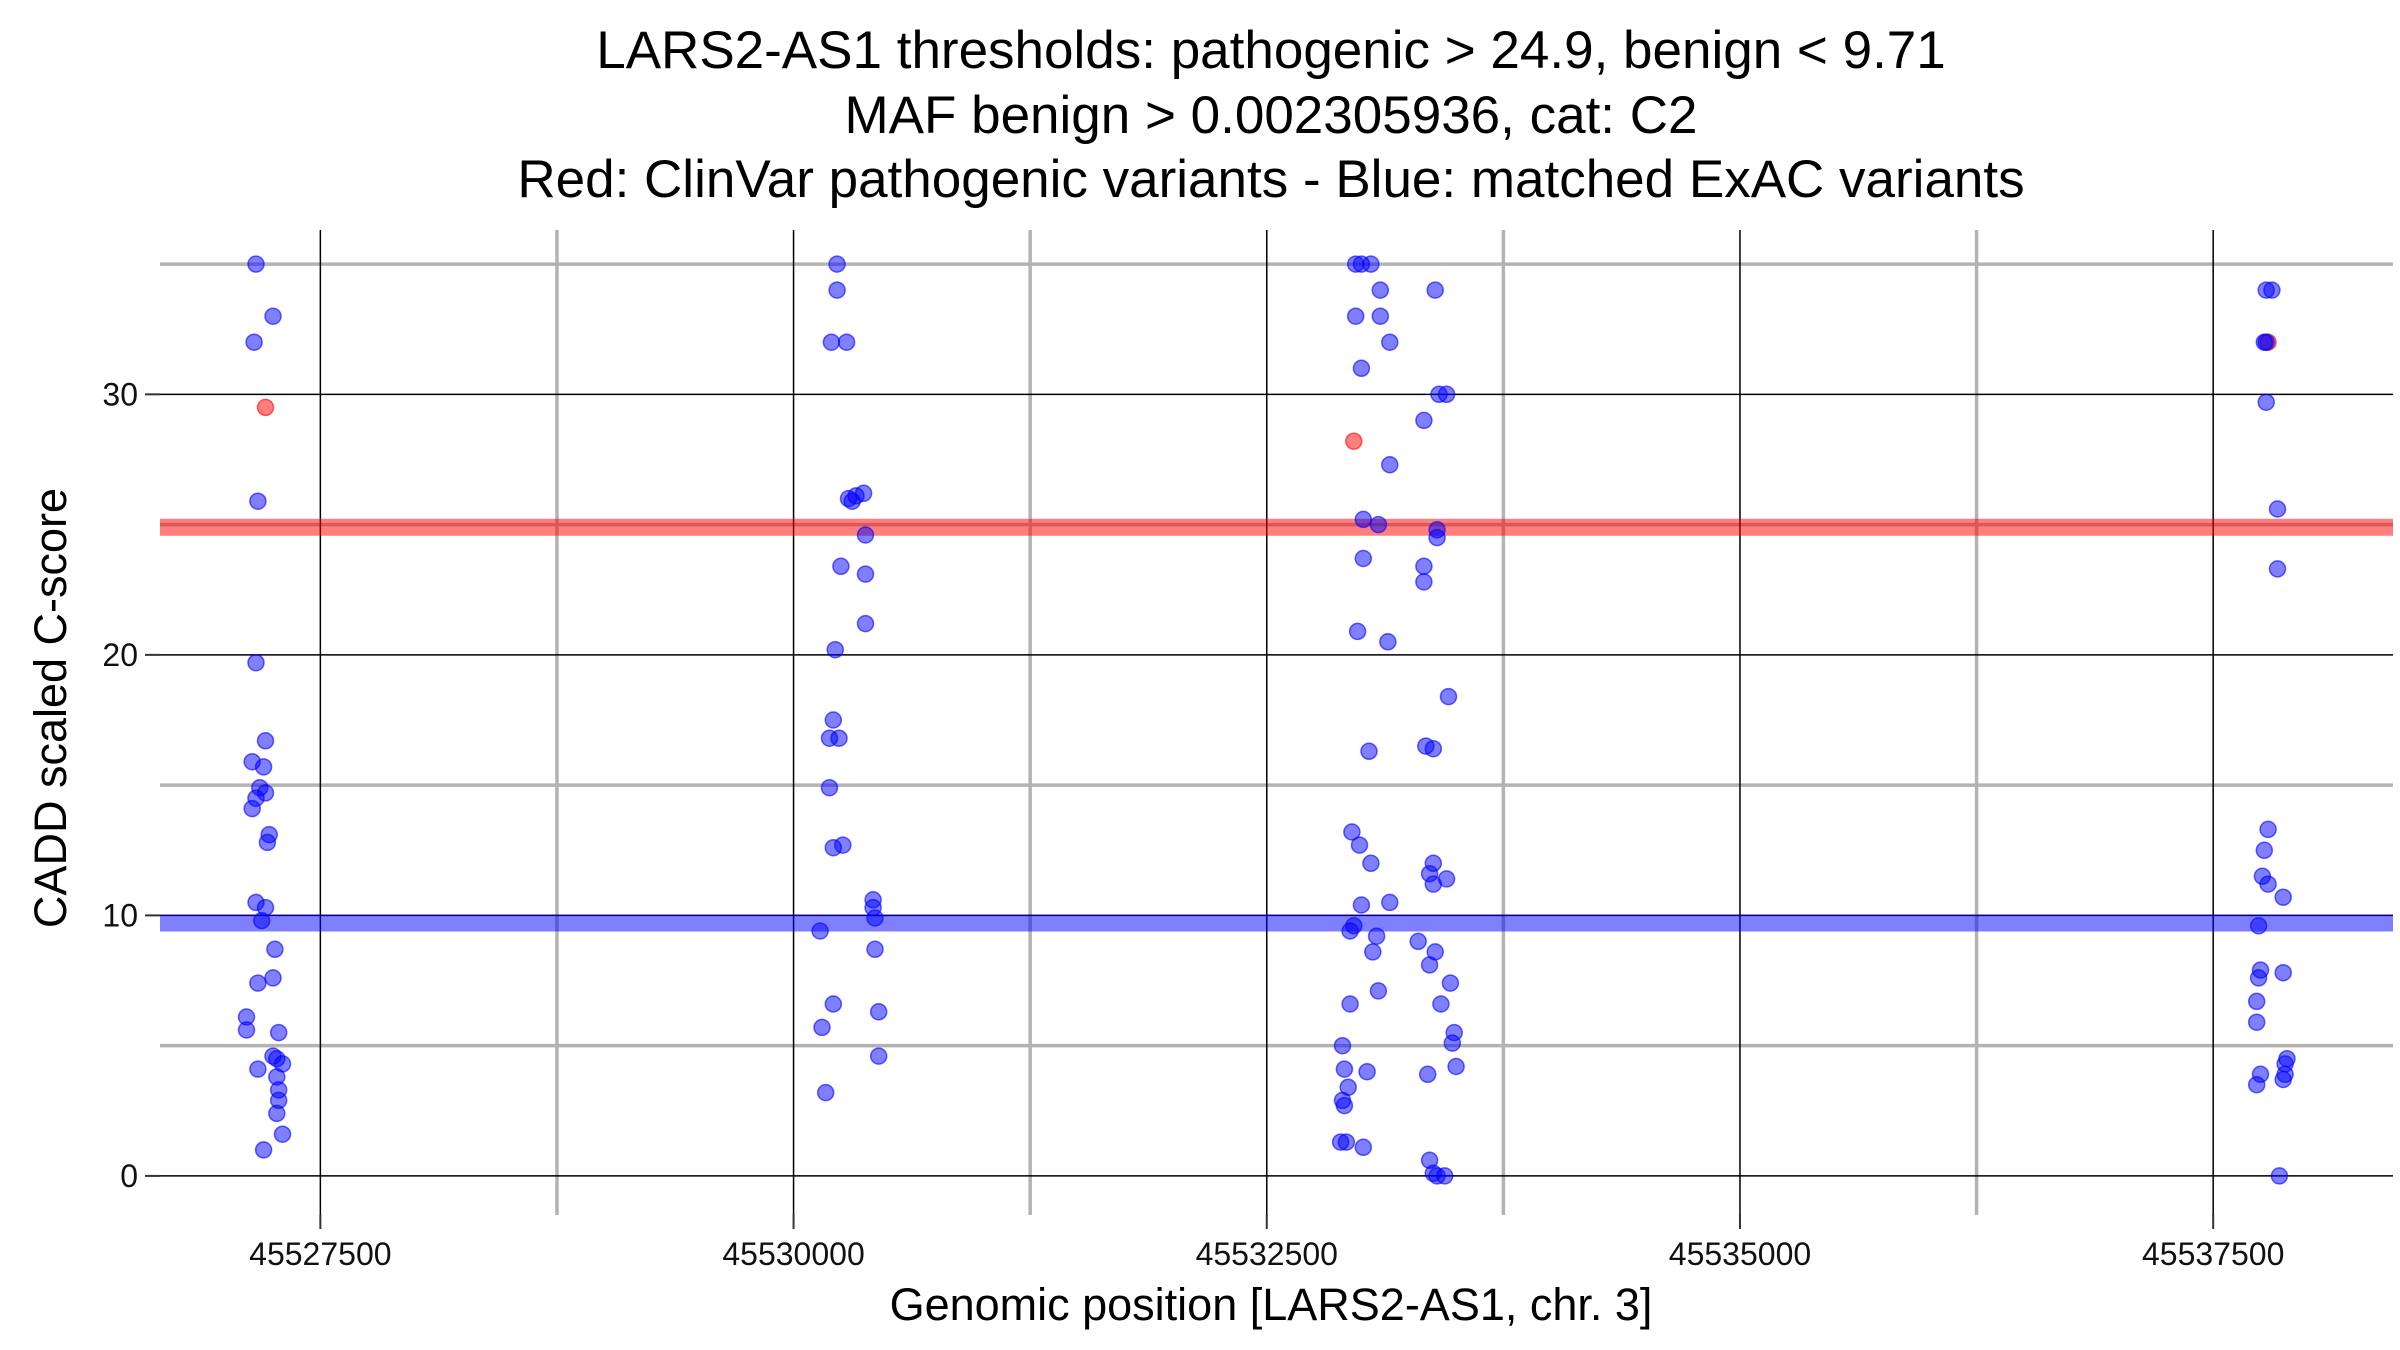 This screenshot has height=1350, width=2400. What do you see at coordinates (120, 655) in the screenshot?
I see `y-tick-label: 20` at bounding box center [120, 655].